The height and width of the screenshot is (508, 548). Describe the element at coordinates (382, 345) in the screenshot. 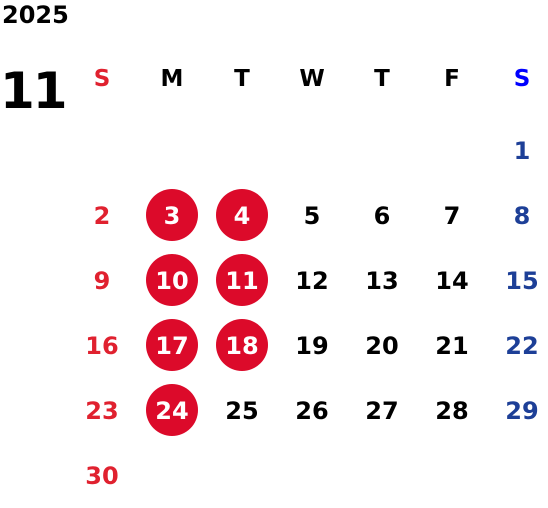

I see `day-cell: 20` at that location.